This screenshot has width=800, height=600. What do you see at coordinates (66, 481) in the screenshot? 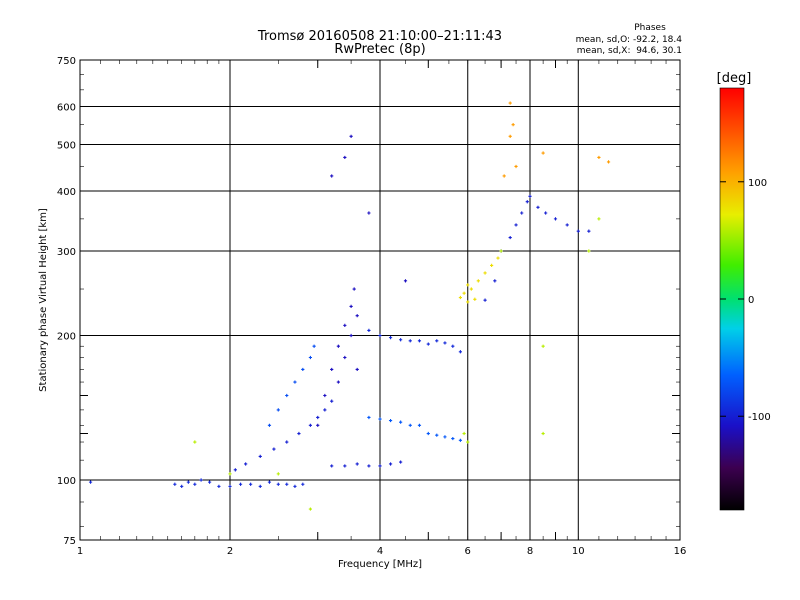
I see `y-tick-label: 100` at bounding box center [66, 481].